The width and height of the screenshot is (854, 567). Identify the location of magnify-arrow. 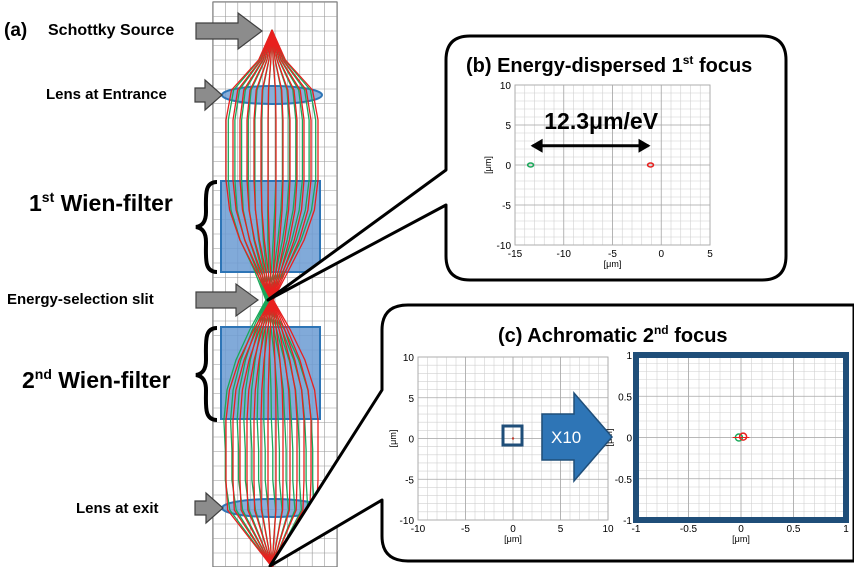
(577, 437).